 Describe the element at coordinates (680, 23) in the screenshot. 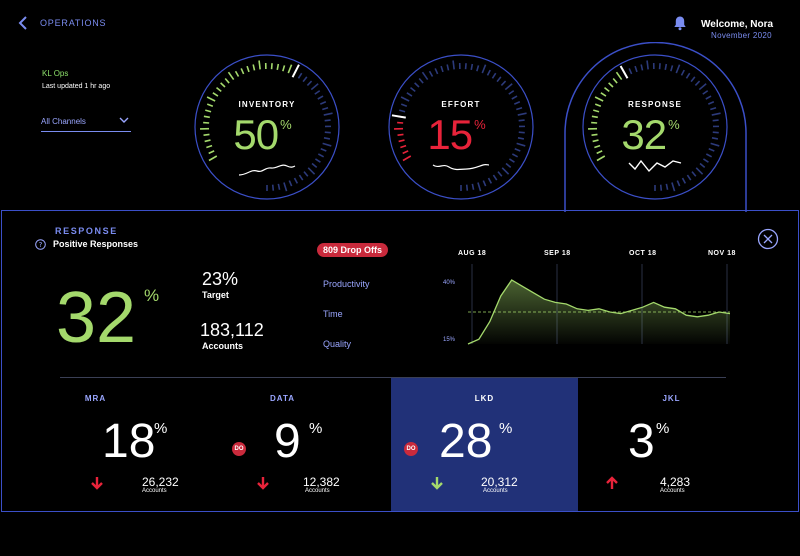

I see `bell-icon` at that location.